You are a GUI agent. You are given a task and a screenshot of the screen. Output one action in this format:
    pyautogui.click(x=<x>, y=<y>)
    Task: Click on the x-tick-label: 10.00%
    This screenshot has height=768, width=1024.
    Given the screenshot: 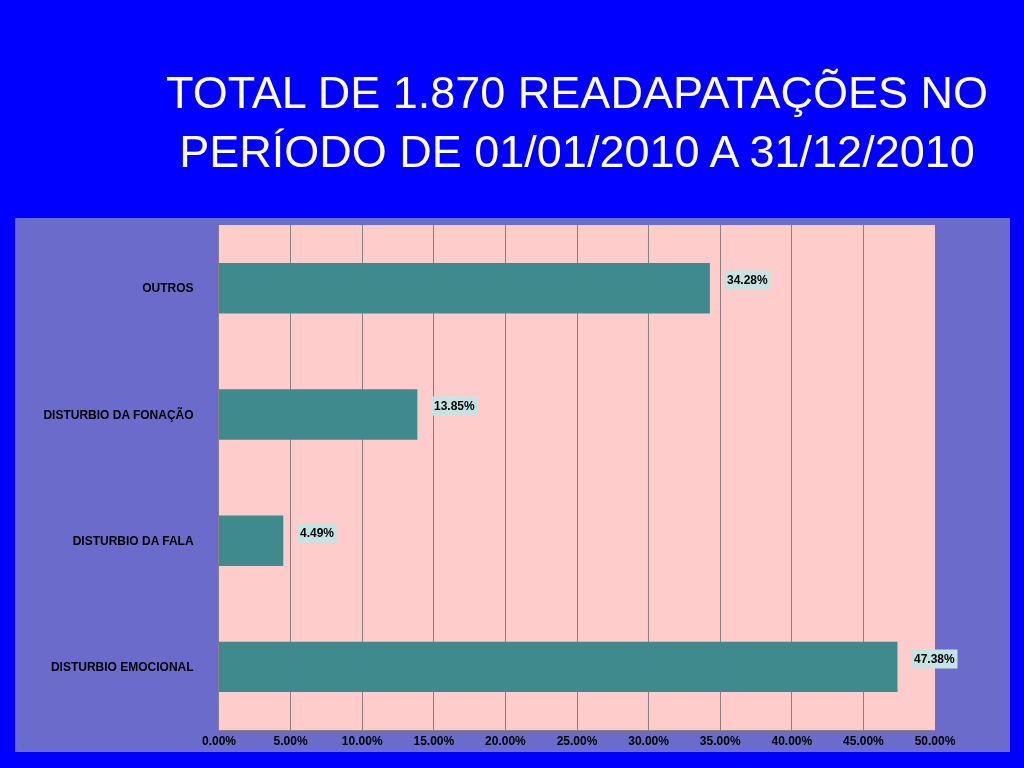 What is the action you would take?
    pyautogui.click(x=362, y=741)
    